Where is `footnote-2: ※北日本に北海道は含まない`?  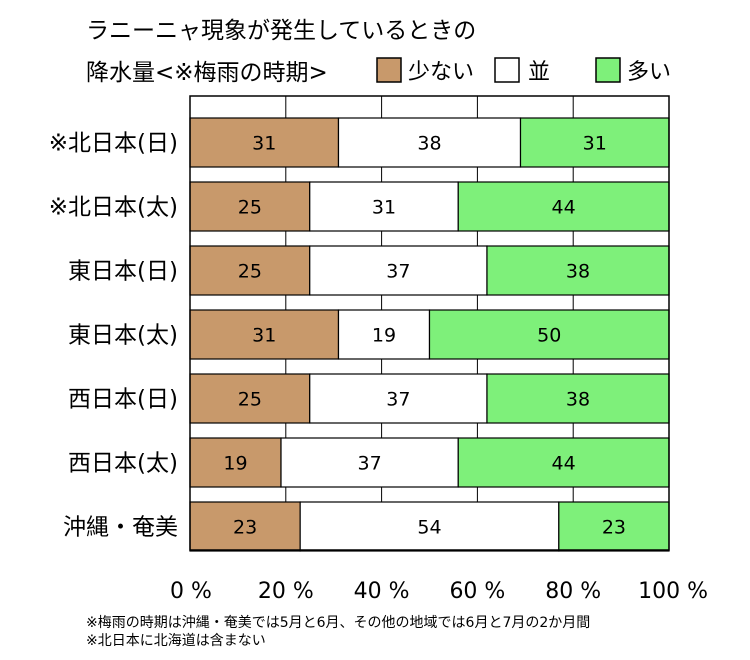 footnote-2: ※北日本に北海道は含まない is located at coordinates (176, 641).